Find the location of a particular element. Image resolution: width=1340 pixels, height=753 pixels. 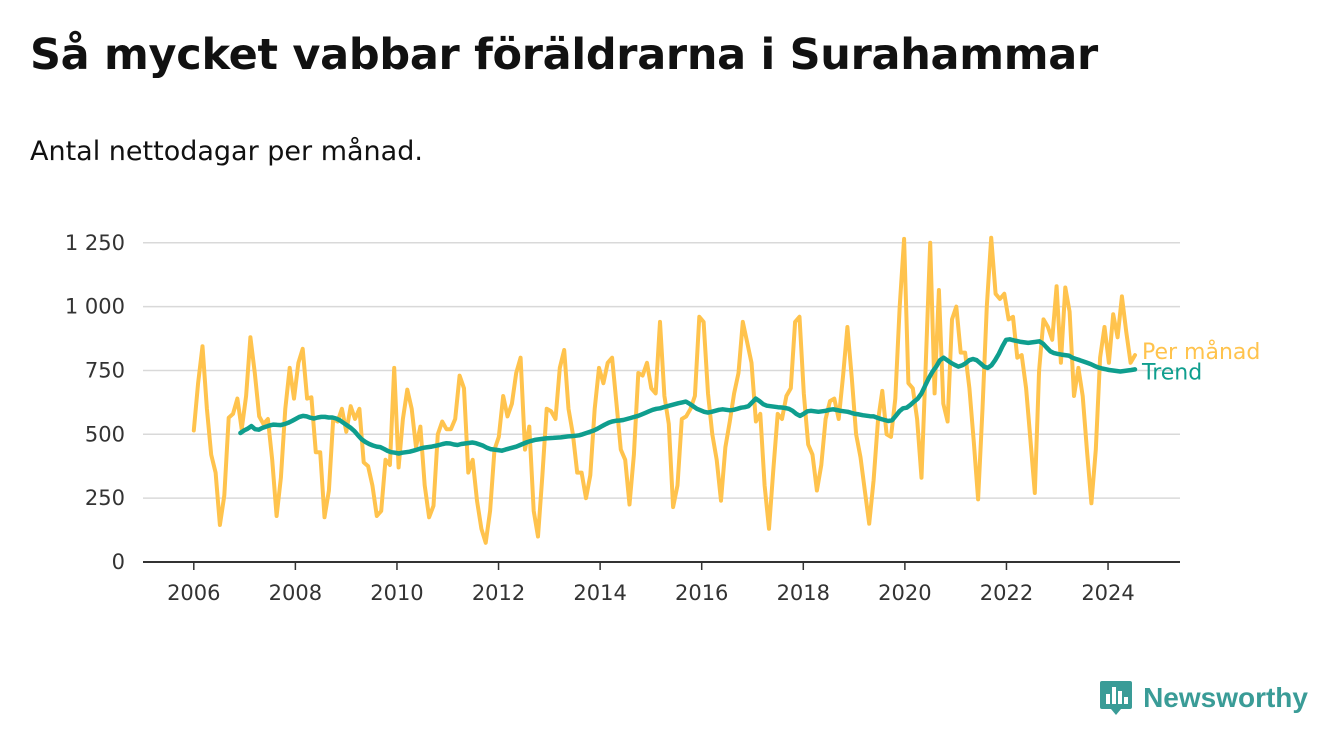

x-tick-label: 2018 is located at coordinates (803, 593).